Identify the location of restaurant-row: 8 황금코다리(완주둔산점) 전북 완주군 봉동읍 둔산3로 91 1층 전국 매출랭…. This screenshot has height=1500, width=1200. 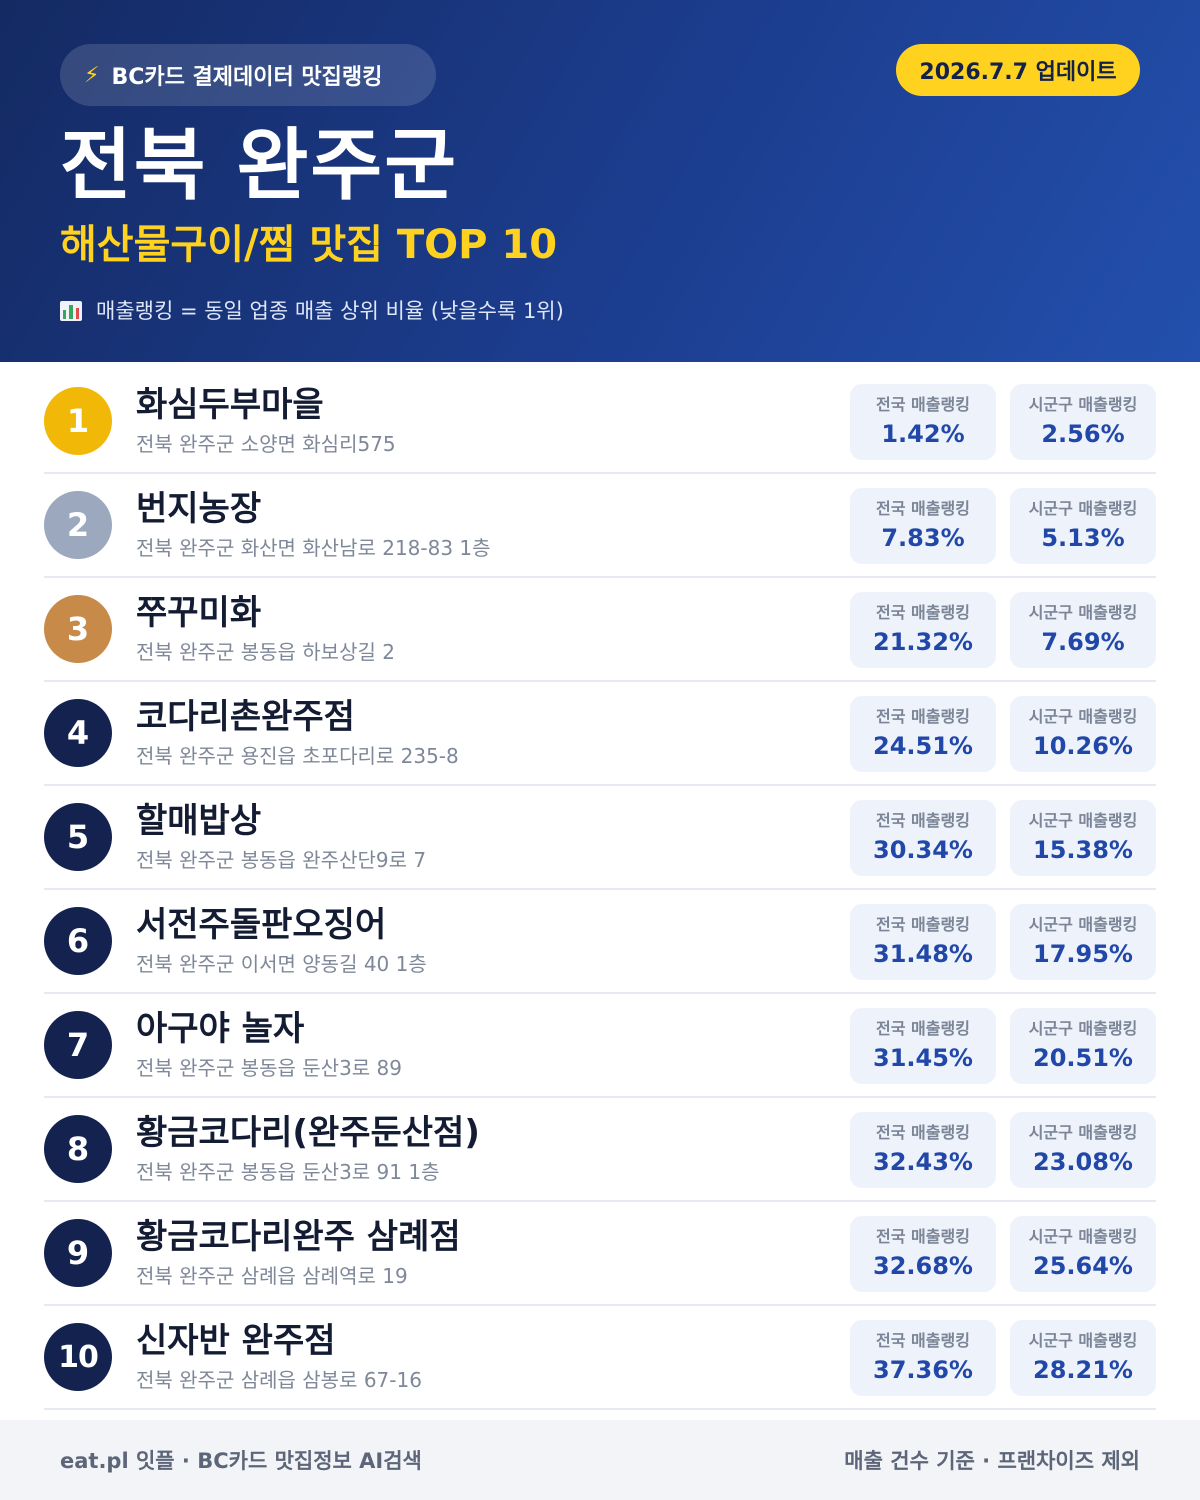
(600, 1150).